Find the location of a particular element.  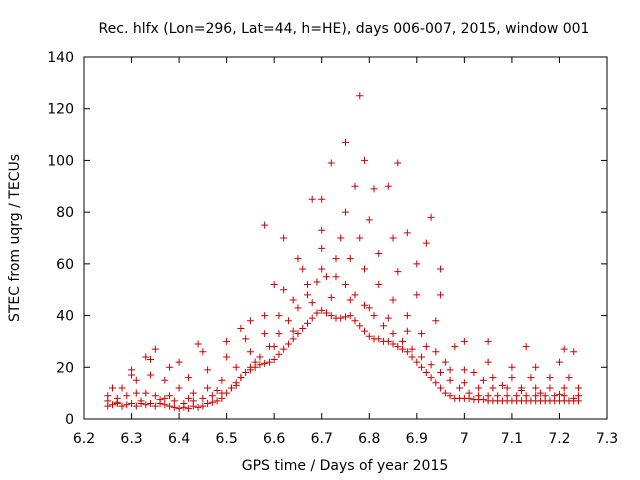

y-tick-label: 120 is located at coordinates (60, 110).